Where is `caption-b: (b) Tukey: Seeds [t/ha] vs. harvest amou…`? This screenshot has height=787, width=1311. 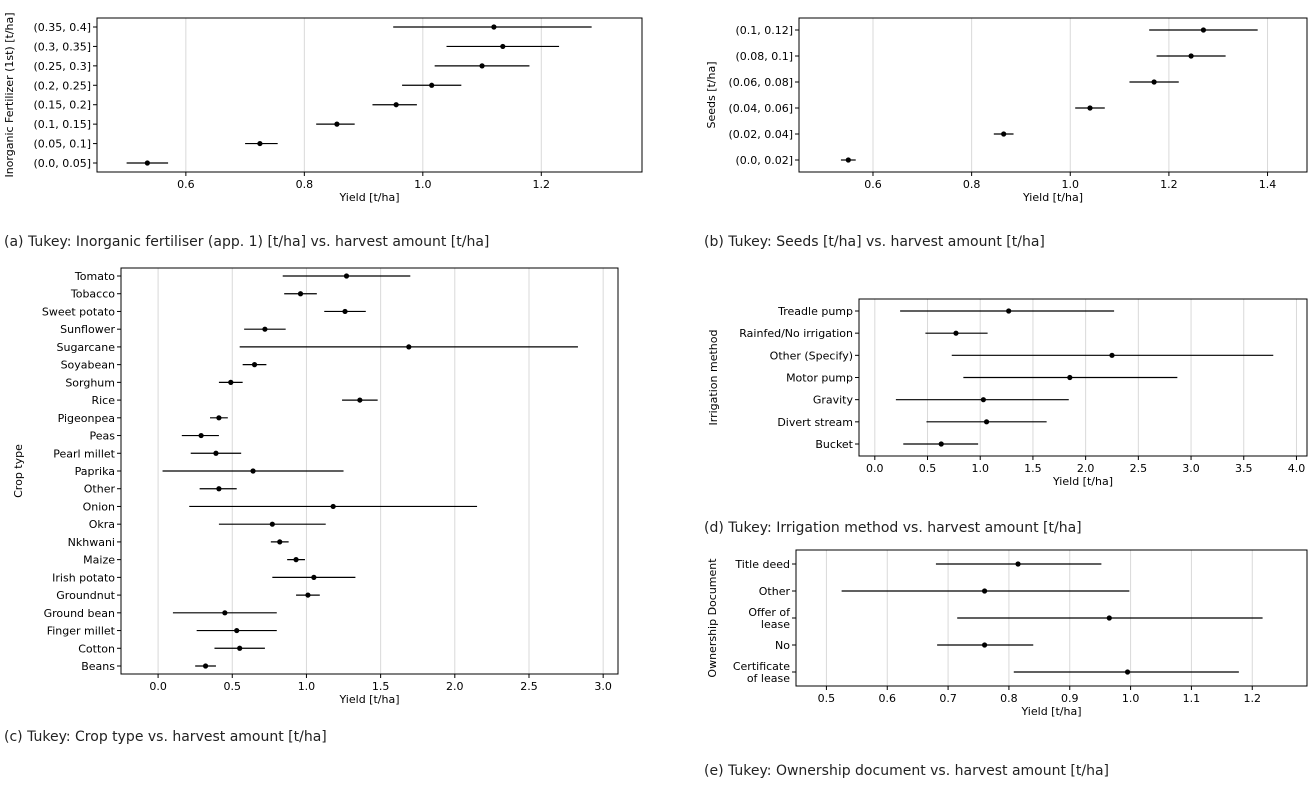 caption-b: (b) Tukey: Seeds [t/ha] vs. harvest amou… is located at coordinates (874, 242).